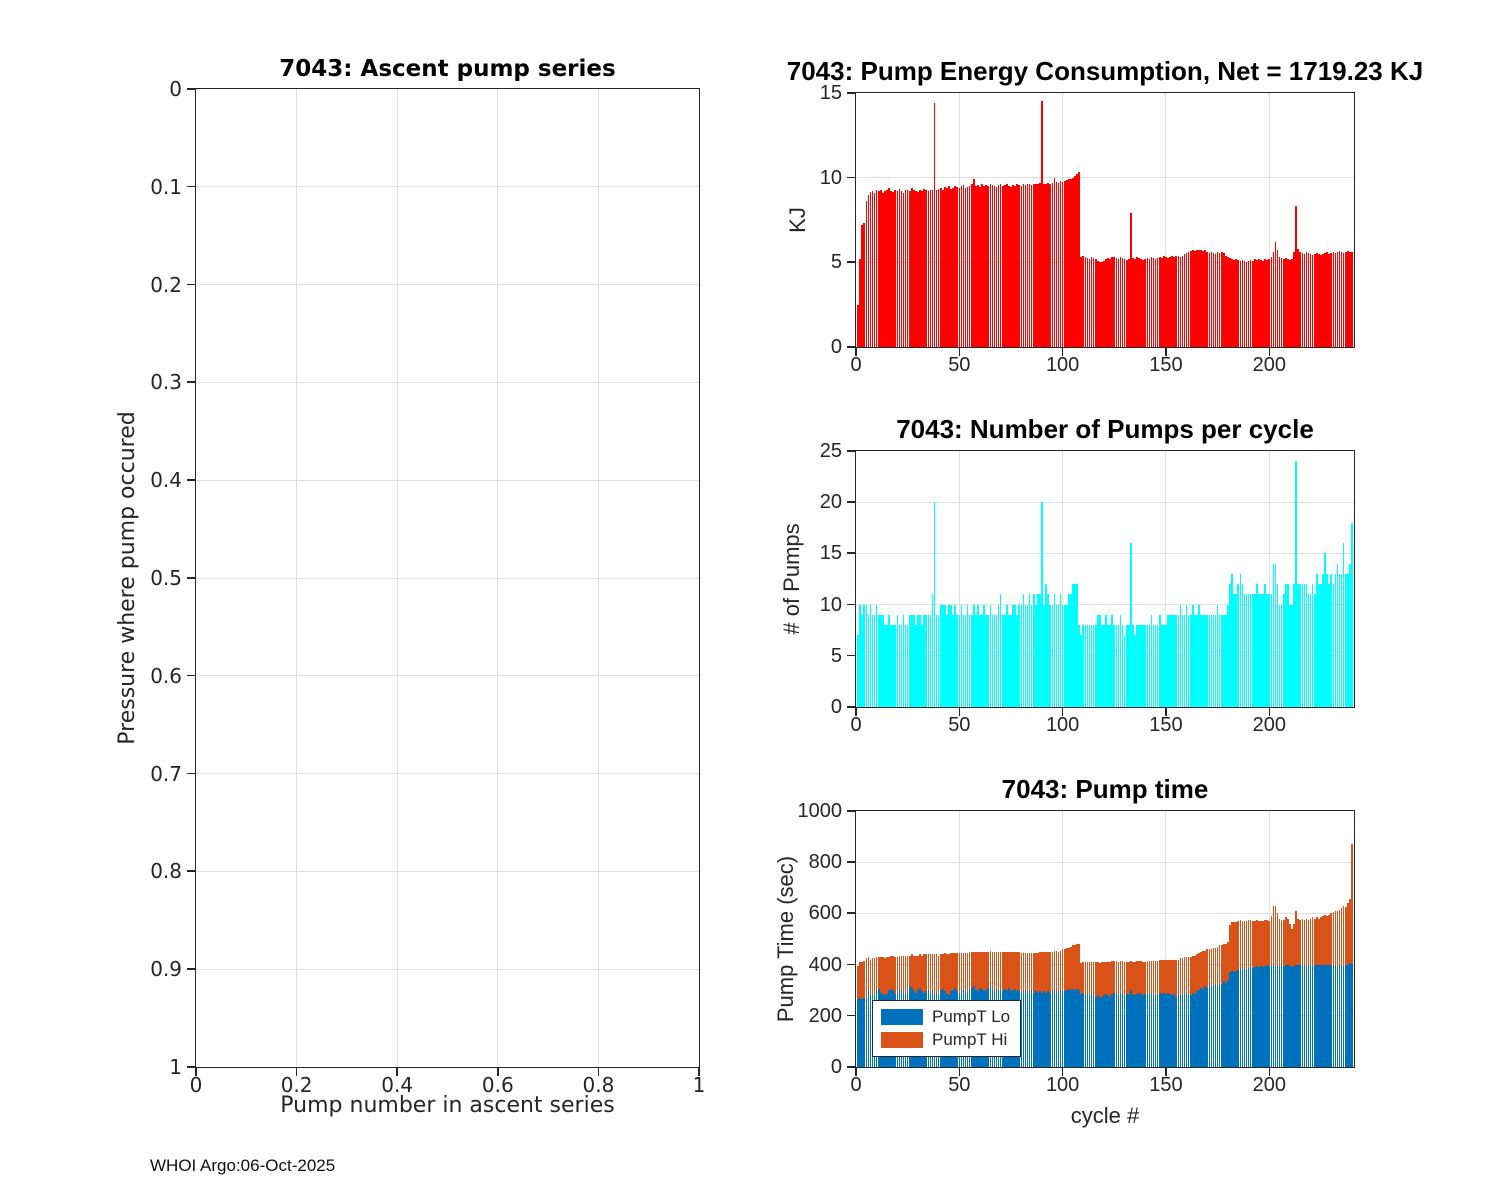 The width and height of the screenshot is (1500, 1200). Describe the element at coordinates (856, 725) in the screenshot. I see `x-tick-label: 0` at that location.